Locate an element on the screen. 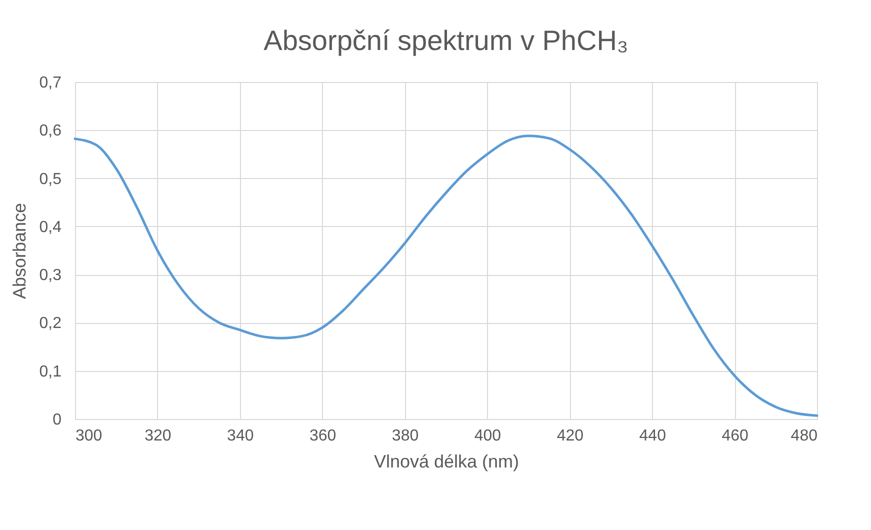  x-tick-label: 360 is located at coordinates (322, 436).